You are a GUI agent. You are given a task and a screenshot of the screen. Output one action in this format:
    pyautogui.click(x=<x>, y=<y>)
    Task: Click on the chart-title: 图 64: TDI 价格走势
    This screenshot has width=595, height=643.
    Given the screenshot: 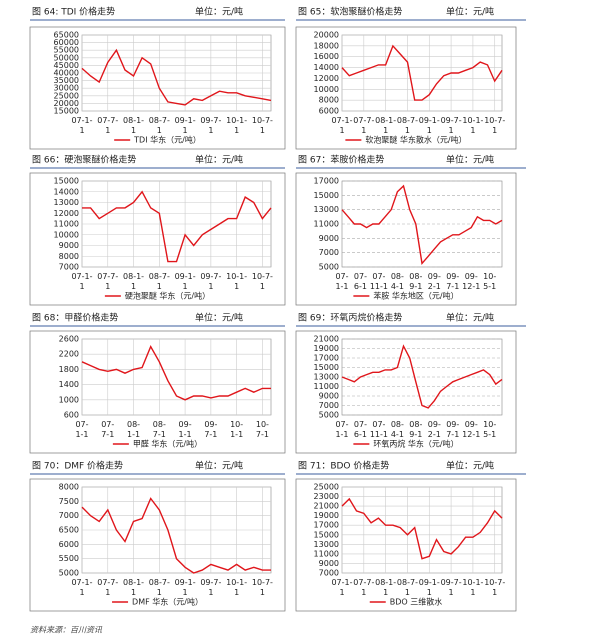 What is the action you would take?
    pyautogui.click(x=73, y=12)
    